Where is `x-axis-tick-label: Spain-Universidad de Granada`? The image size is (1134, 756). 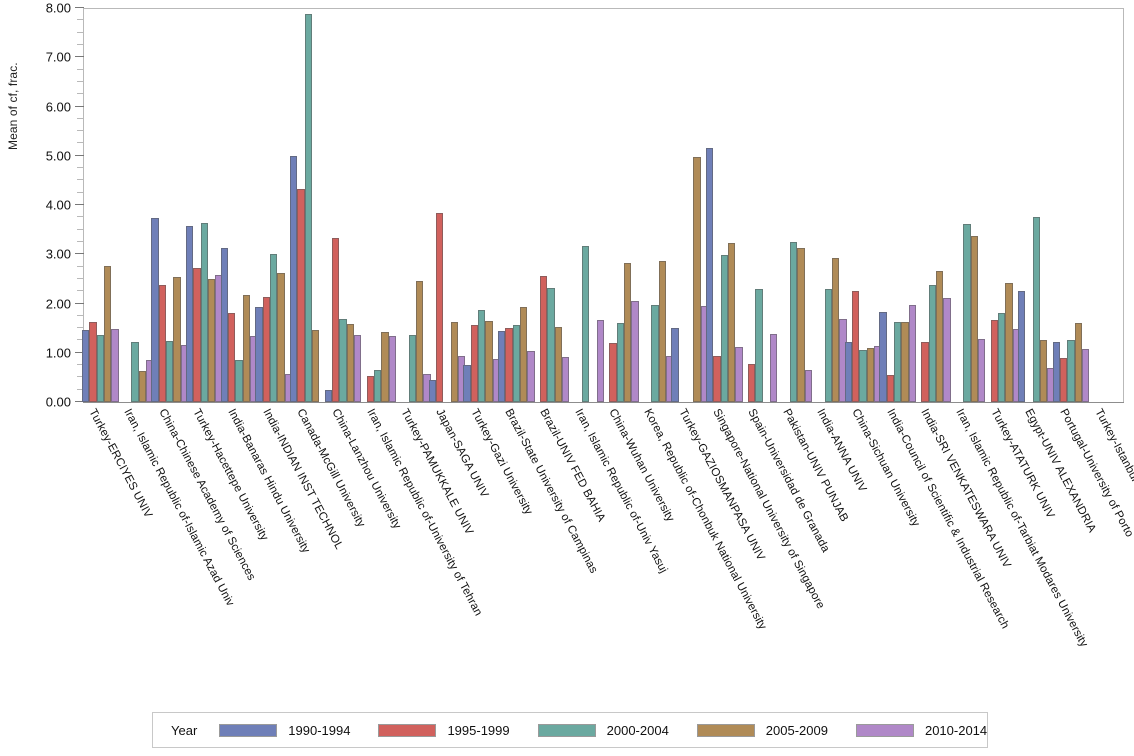
x-axis-tick-label: Spain-Universidad de Granada is located at coordinates (788, 481).